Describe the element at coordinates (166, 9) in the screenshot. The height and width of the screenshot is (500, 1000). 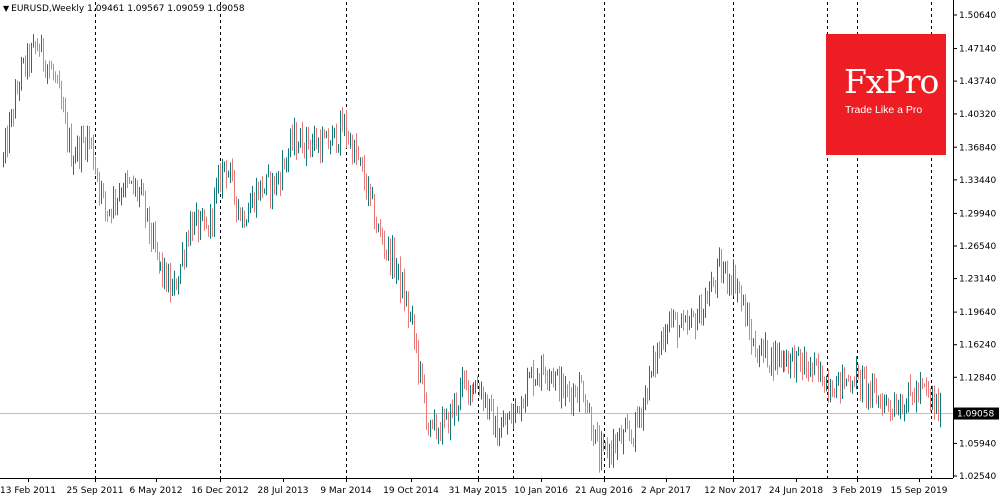
I see `ohlc-values: 1.09461 1.09567 1.09059 1.09058` at that location.